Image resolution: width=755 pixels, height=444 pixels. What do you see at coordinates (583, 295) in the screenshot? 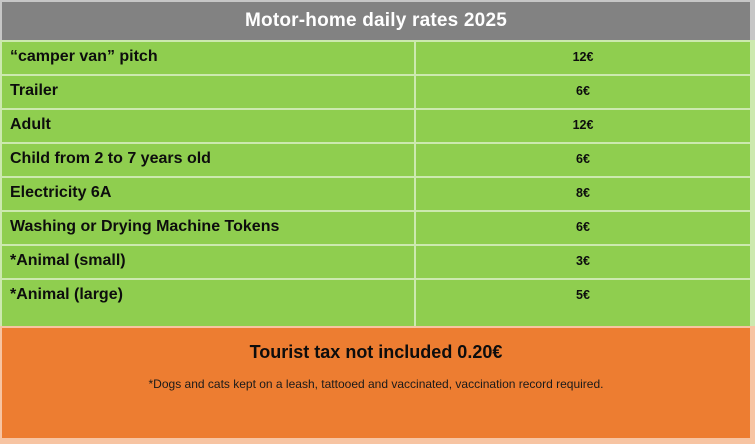
I see `rate-price: 5€` at bounding box center [583, 295].